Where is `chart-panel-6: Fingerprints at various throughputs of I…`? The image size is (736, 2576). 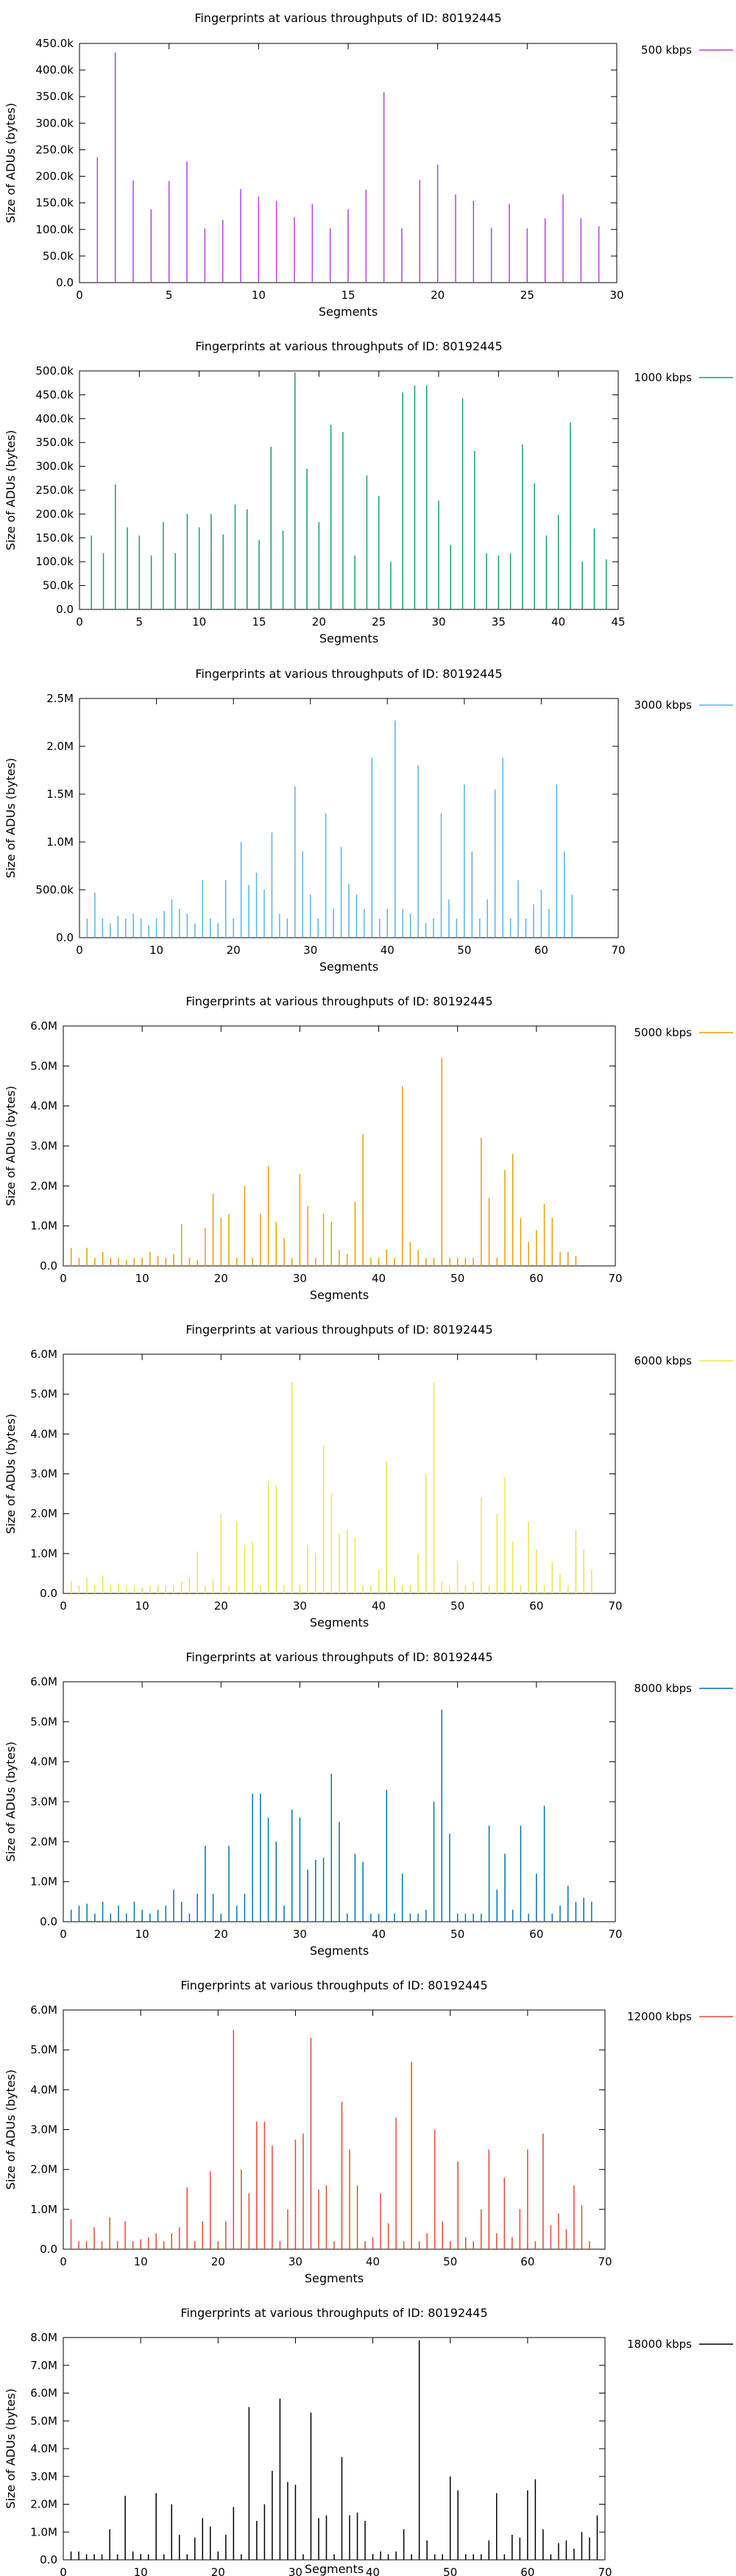
chart-panel-6: Fingerprints at various throughputs of I… is located at coordinates (368, 1804).